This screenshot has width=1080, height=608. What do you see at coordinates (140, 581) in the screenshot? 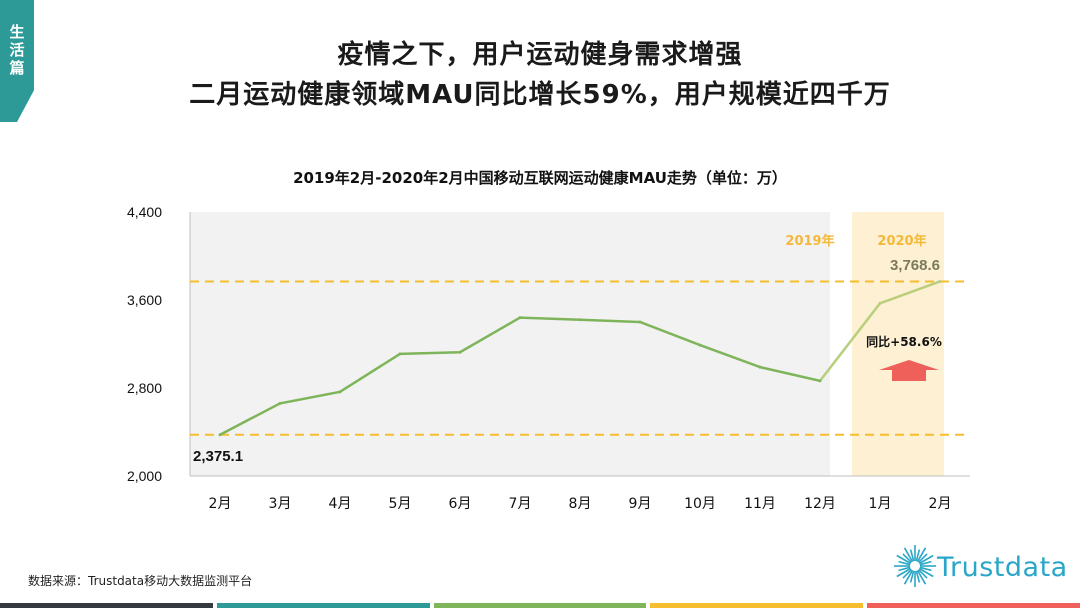
I see `source-note: 数据来源：Trustdata移动大数据监测平台` at bounding box center [140, 581].